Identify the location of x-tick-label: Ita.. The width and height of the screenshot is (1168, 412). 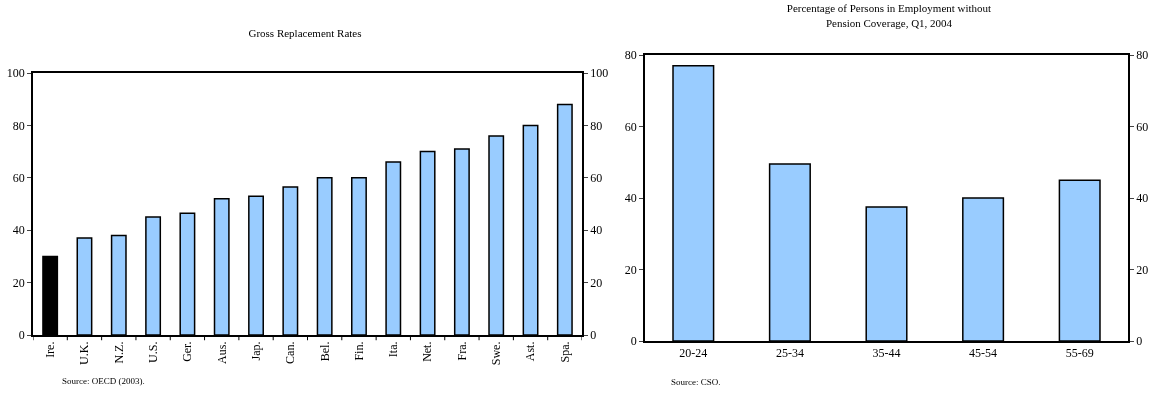
(393, 349).